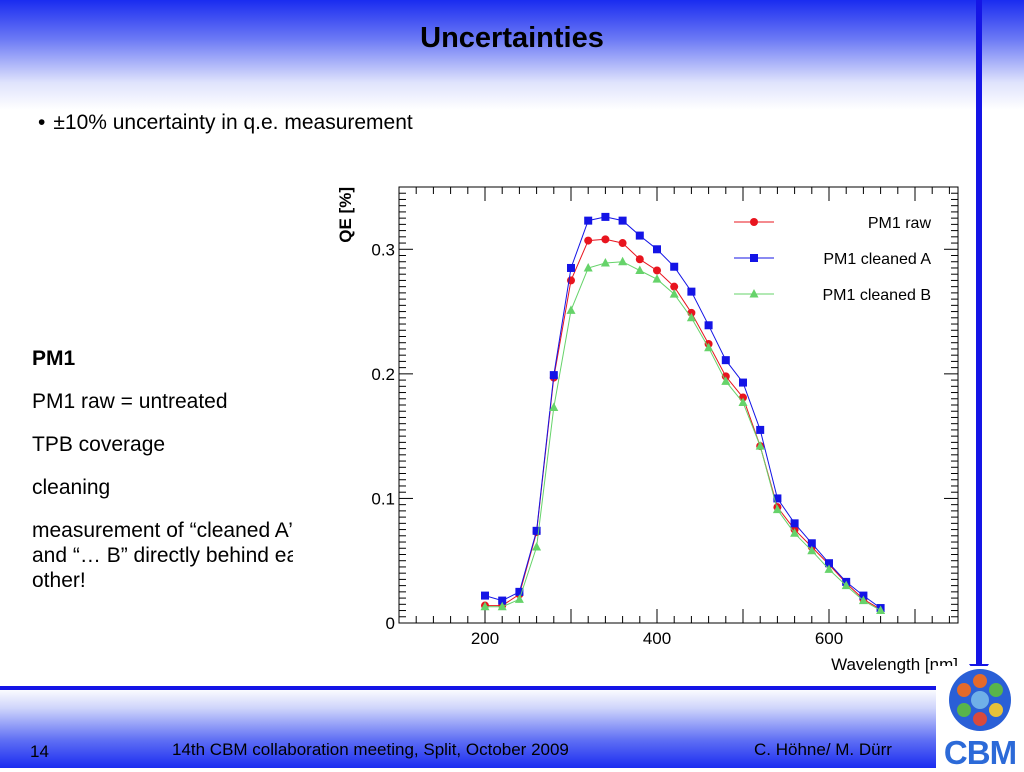 The height and width of the screenshot is (772, 1024). What do you see at coordinates (390, 623) in the screenshot?
I see `y-tick-label: 0` at bounding box center [390, 623].